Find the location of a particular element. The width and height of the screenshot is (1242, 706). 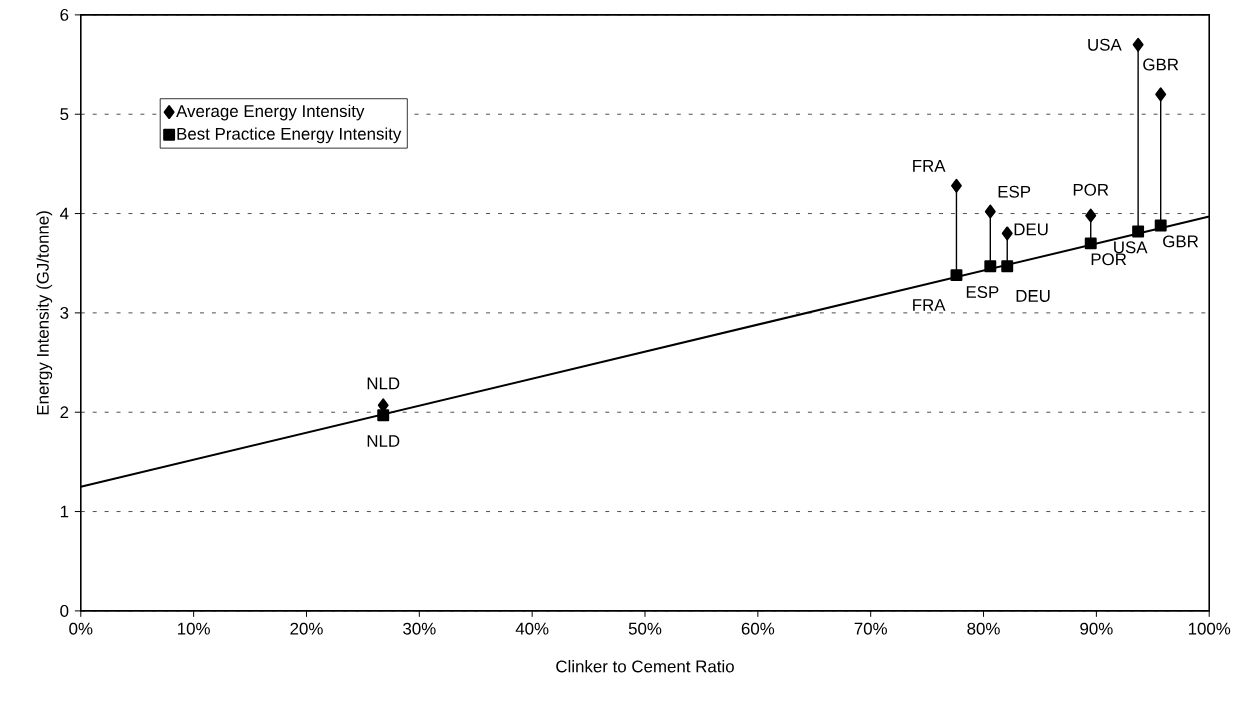

x-tick-label: 100% is located at coordinates (1209, 628).